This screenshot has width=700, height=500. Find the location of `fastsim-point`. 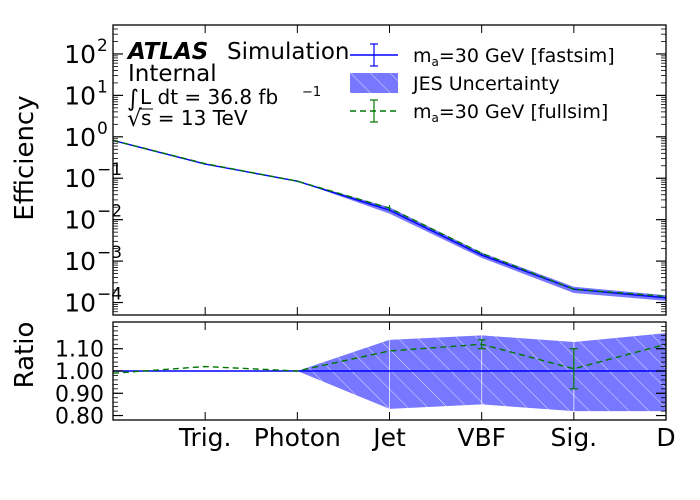

fastsim-point is located at coordinates (481, 255).